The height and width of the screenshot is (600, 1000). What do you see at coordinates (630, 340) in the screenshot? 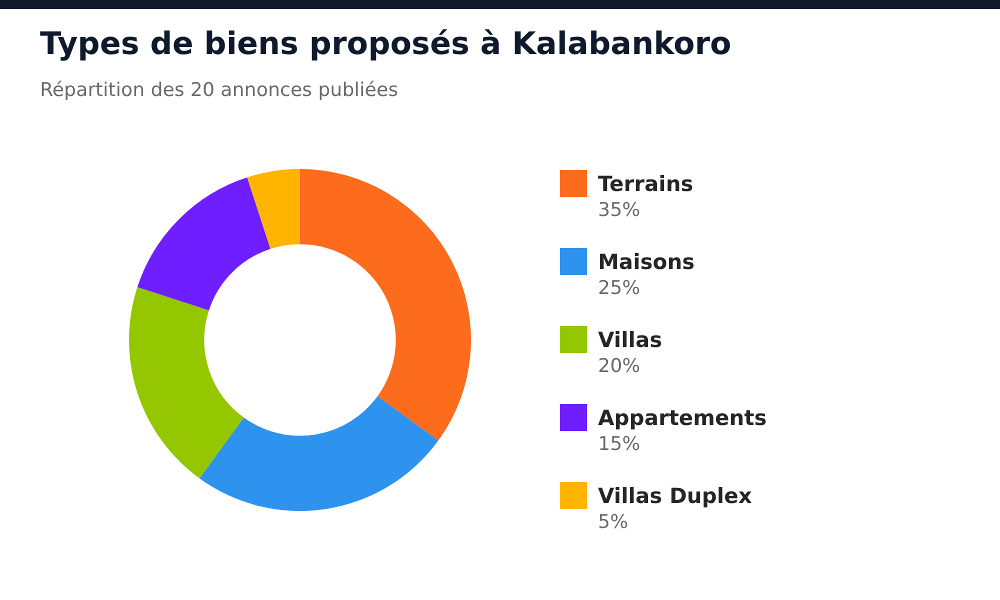
I see `legend-label: Villas` at bounding box center [630, 340].